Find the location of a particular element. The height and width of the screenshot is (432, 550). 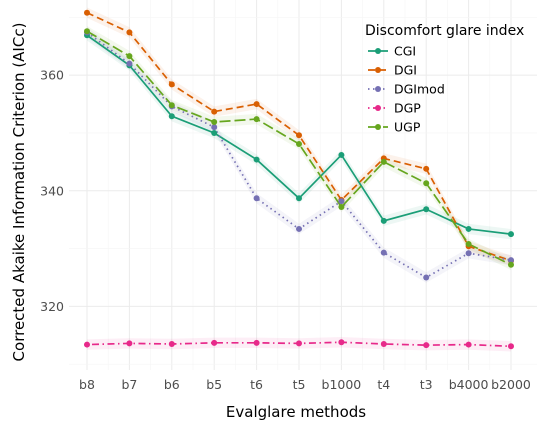

legend-items: CGI DGI DGImod DGP UGP is located at coordinates (406, 89).